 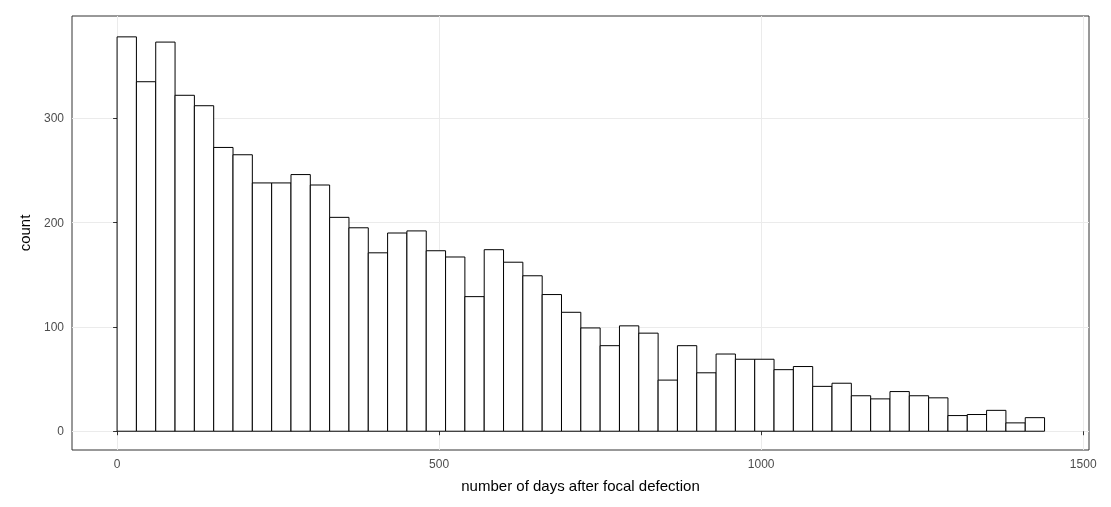 I want to click on y-axis-title: count, so click(x=24, y=232).